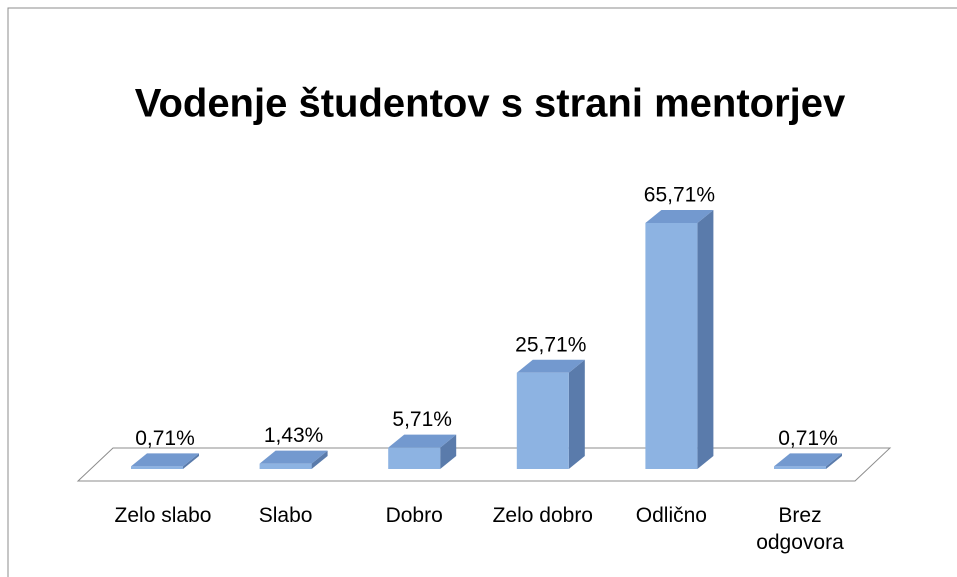  Describe the element at coordinates (490, 104) in the screenshot. I see `chart-title: Vodenje študentov s strani mentorjev` at that location.